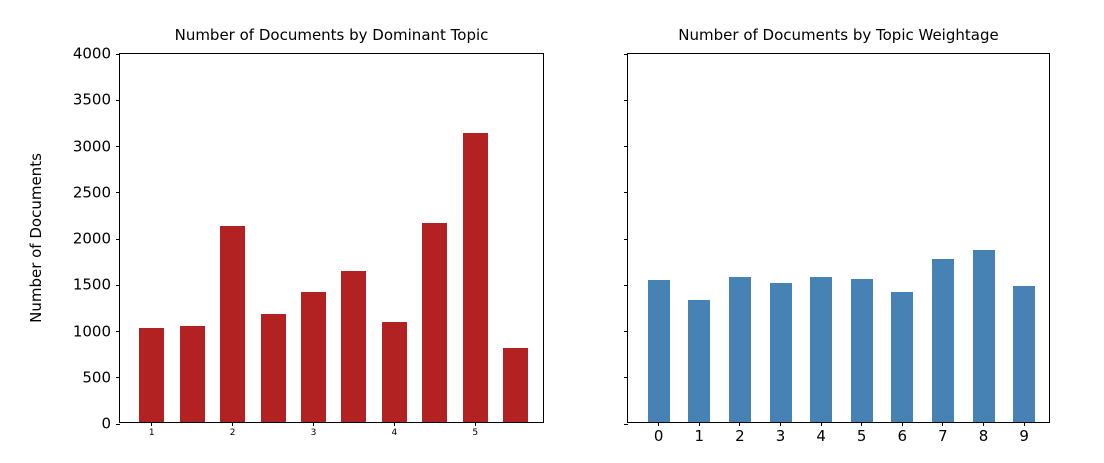 The height and width of the screenshot is (463, 1104). Describe the element at coordinates (91, 192) in the screenshot. I see `y-tick-label: 2500` at that location.